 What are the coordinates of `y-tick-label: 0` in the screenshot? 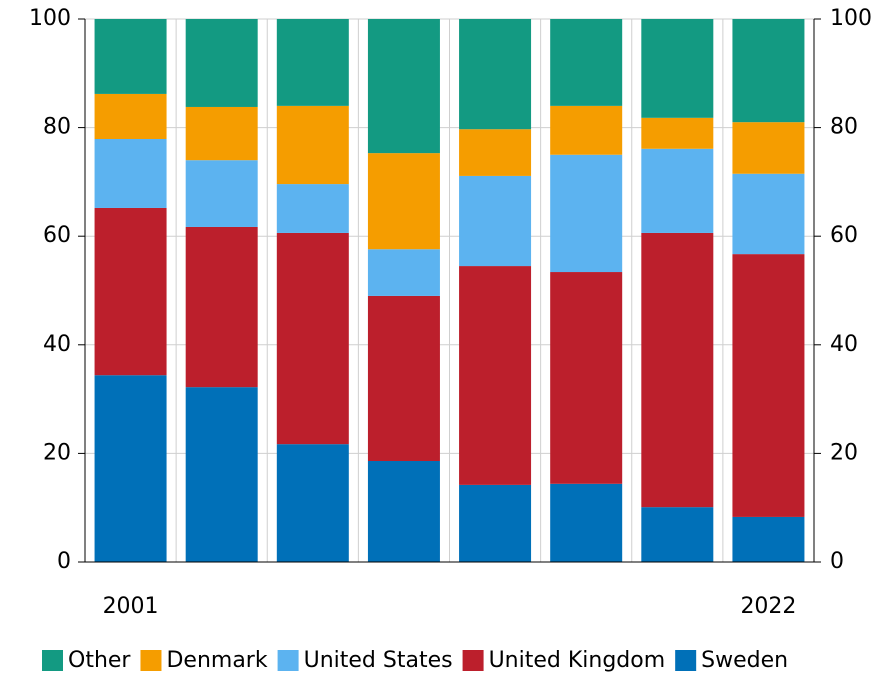 It's located at (64, 561).